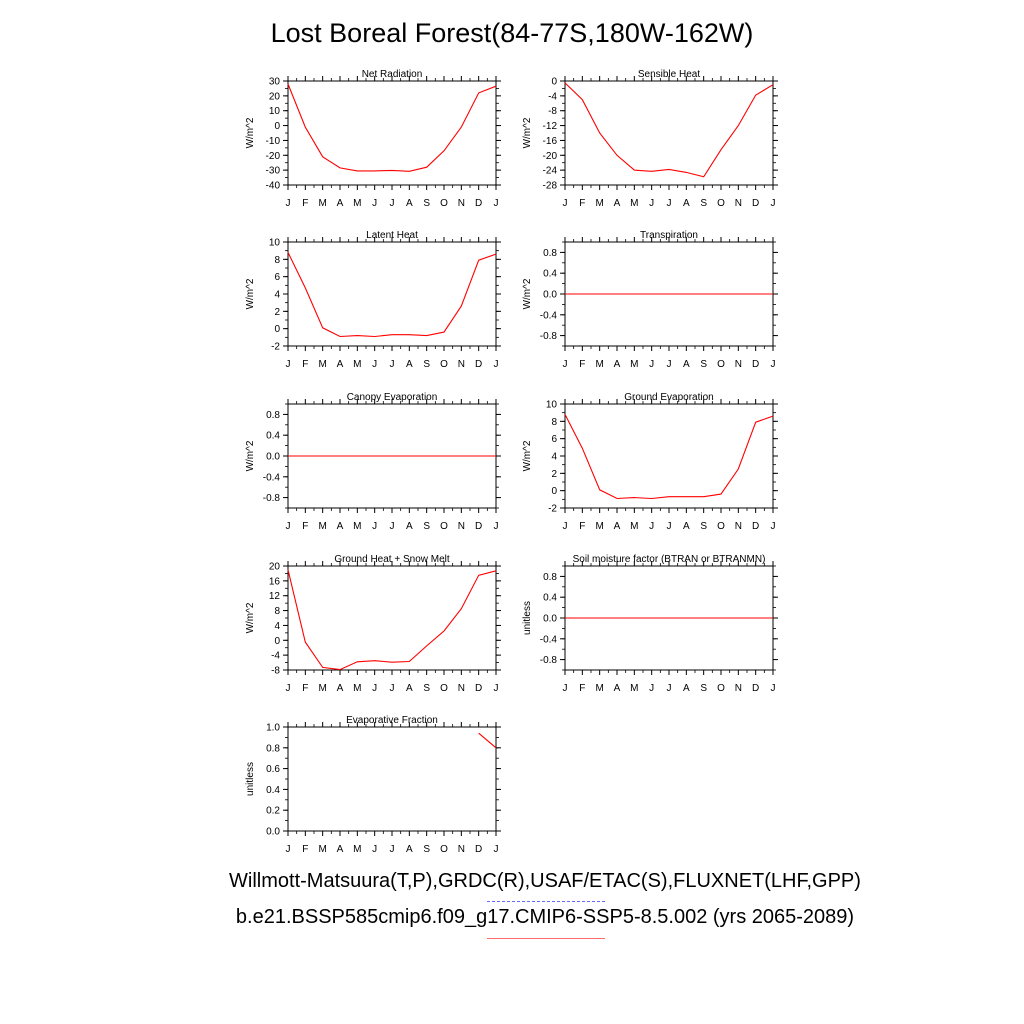 This screenshot has height=1024, width=1024. Describe the element at coordinates (582, 526) in the screenshot. I see `ground-evaporation-xtick-label: F` at that location.